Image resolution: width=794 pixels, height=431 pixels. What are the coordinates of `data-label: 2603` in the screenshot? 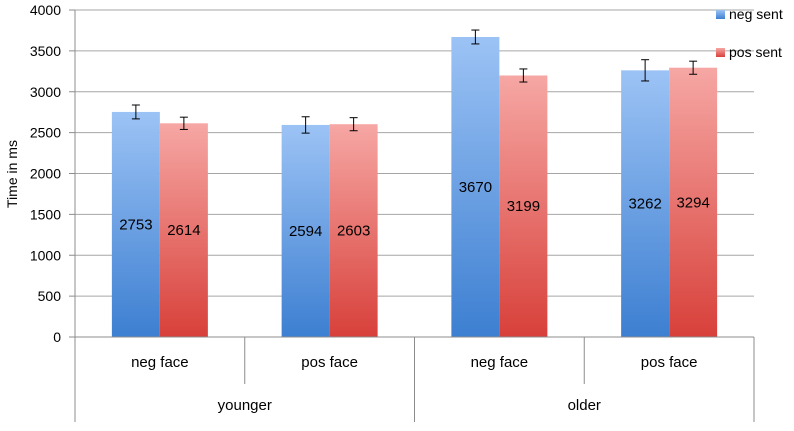 It's located at (353, 231).